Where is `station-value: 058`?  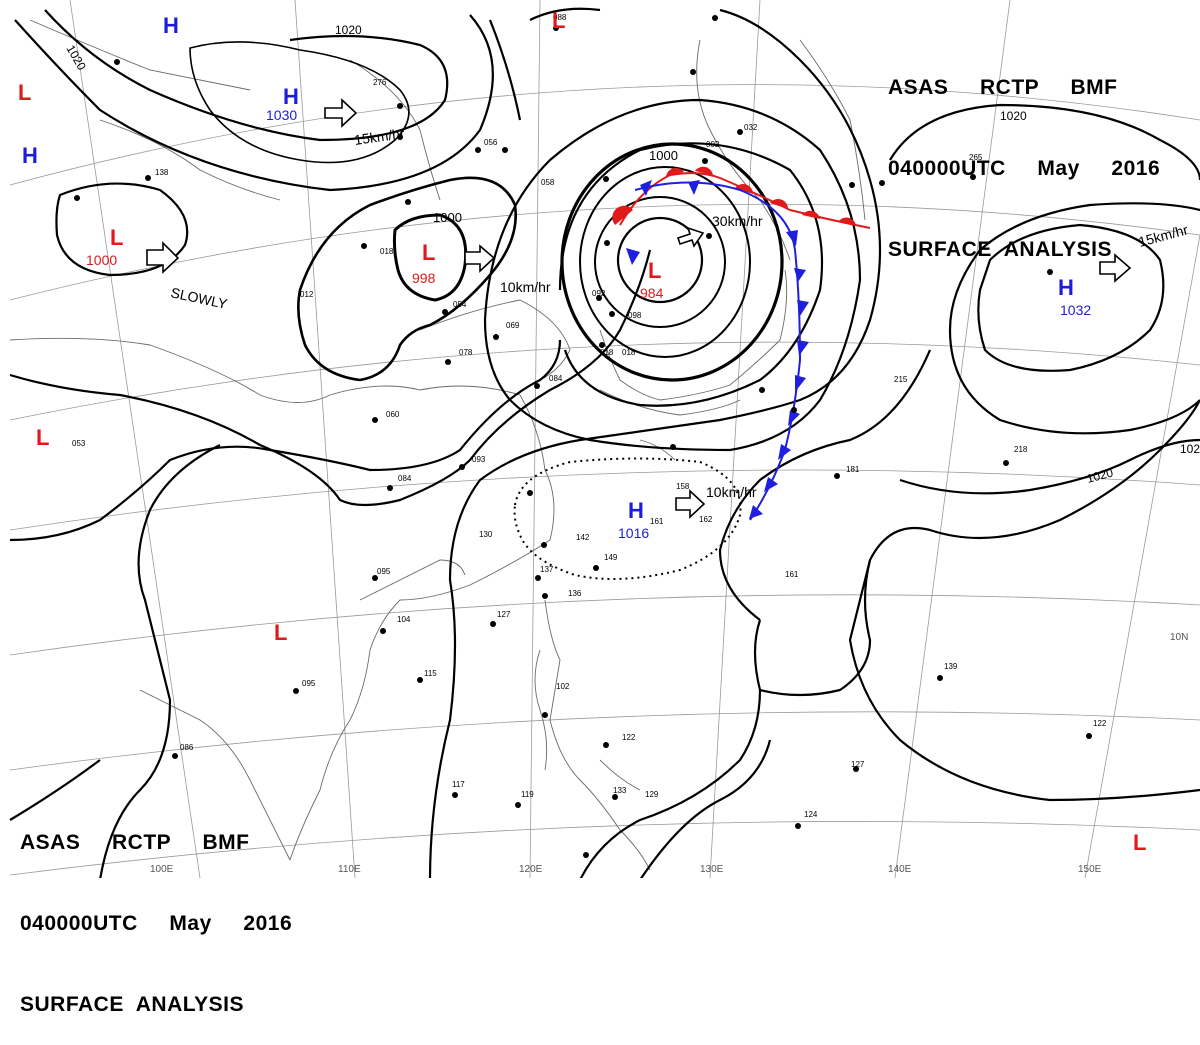
station-value: 058 is located at coordinates (548, 182).